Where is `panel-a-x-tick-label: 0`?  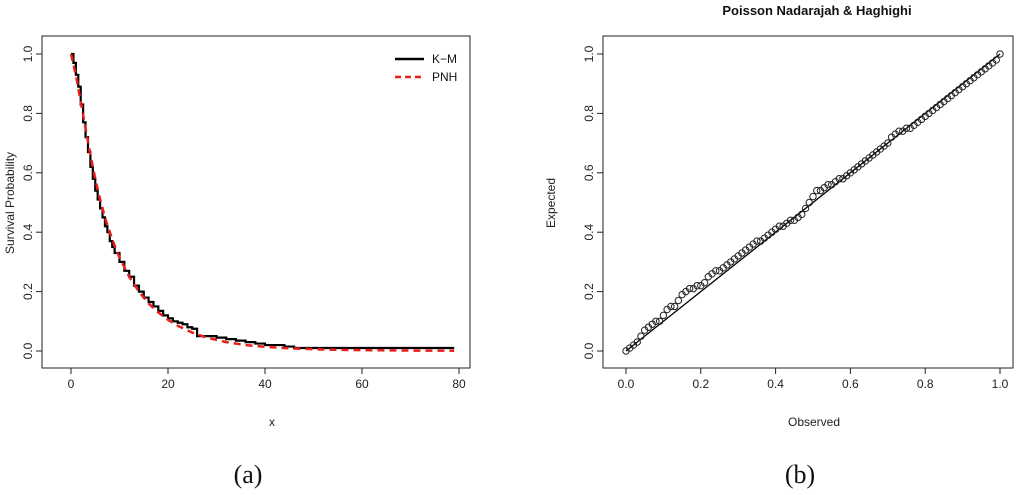
panel-a-x-tick-label: 0 is located at coordinates (71, 384).